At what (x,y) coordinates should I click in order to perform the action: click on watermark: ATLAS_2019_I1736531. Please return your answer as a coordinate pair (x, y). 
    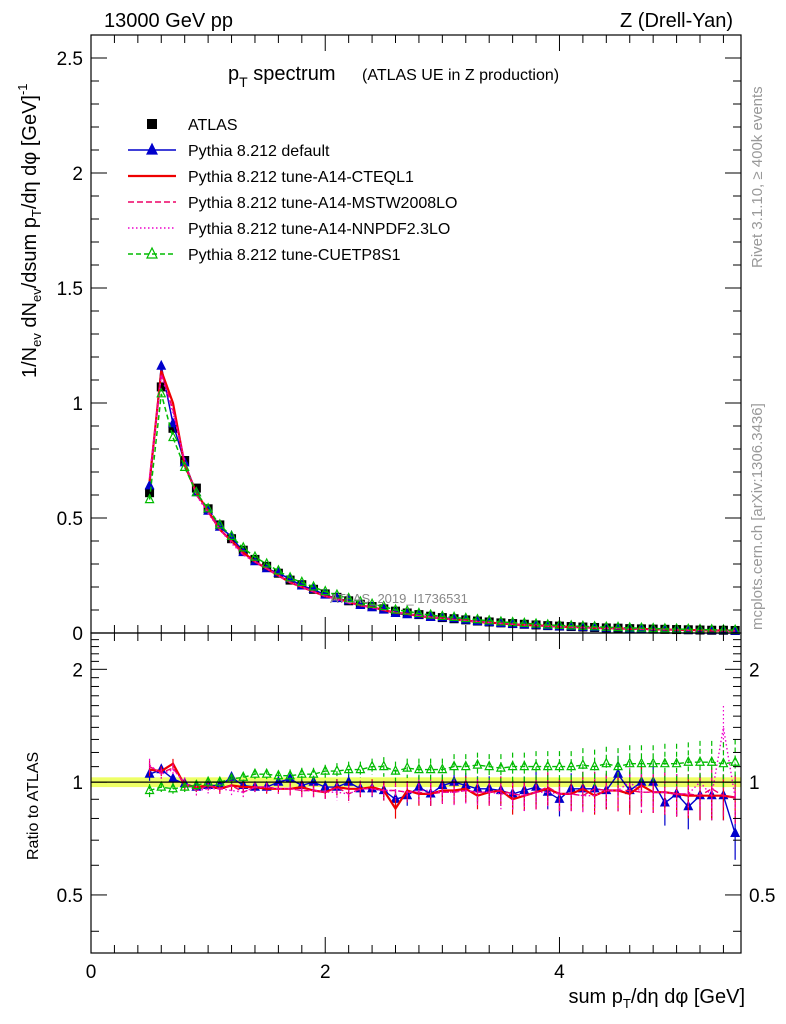
    Looking at the image, I should click on (399, 598).